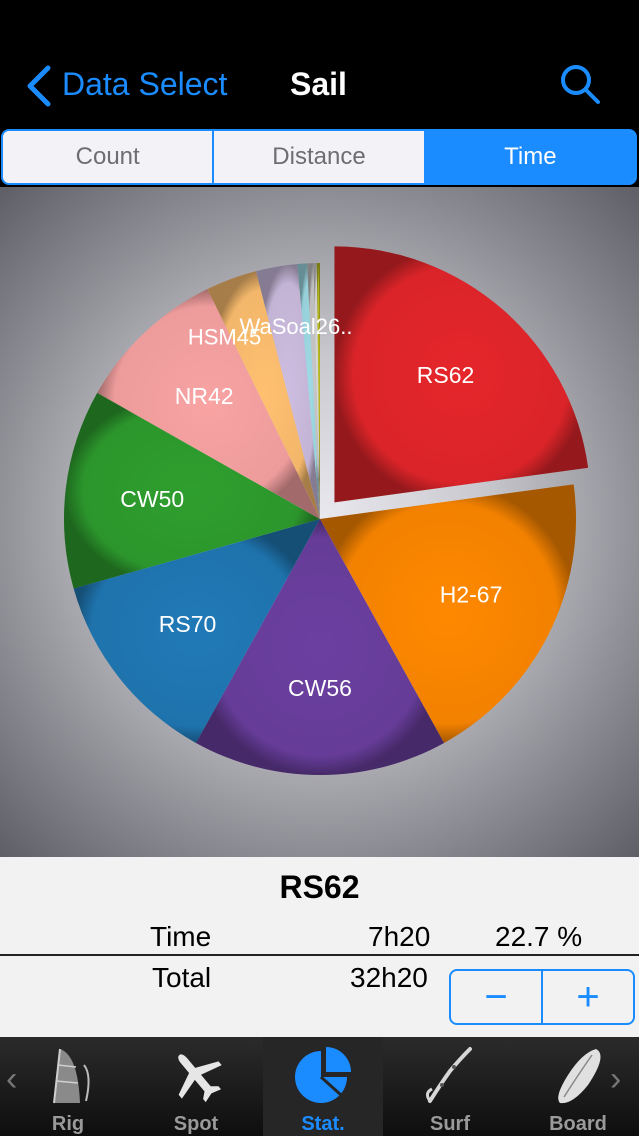  I want to click on segment-count: Count, so click(109, 157).